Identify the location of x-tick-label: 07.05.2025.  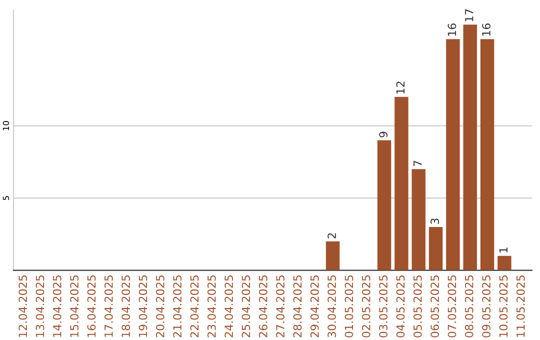
(452, 306).